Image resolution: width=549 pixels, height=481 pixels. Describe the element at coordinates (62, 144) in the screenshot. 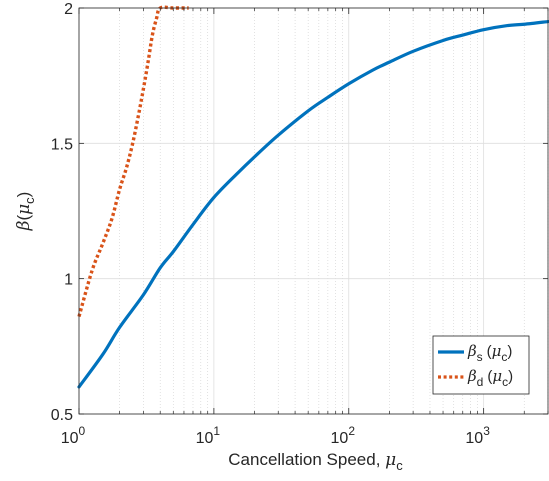

I see `y-tick-label: 1.5` at that location.